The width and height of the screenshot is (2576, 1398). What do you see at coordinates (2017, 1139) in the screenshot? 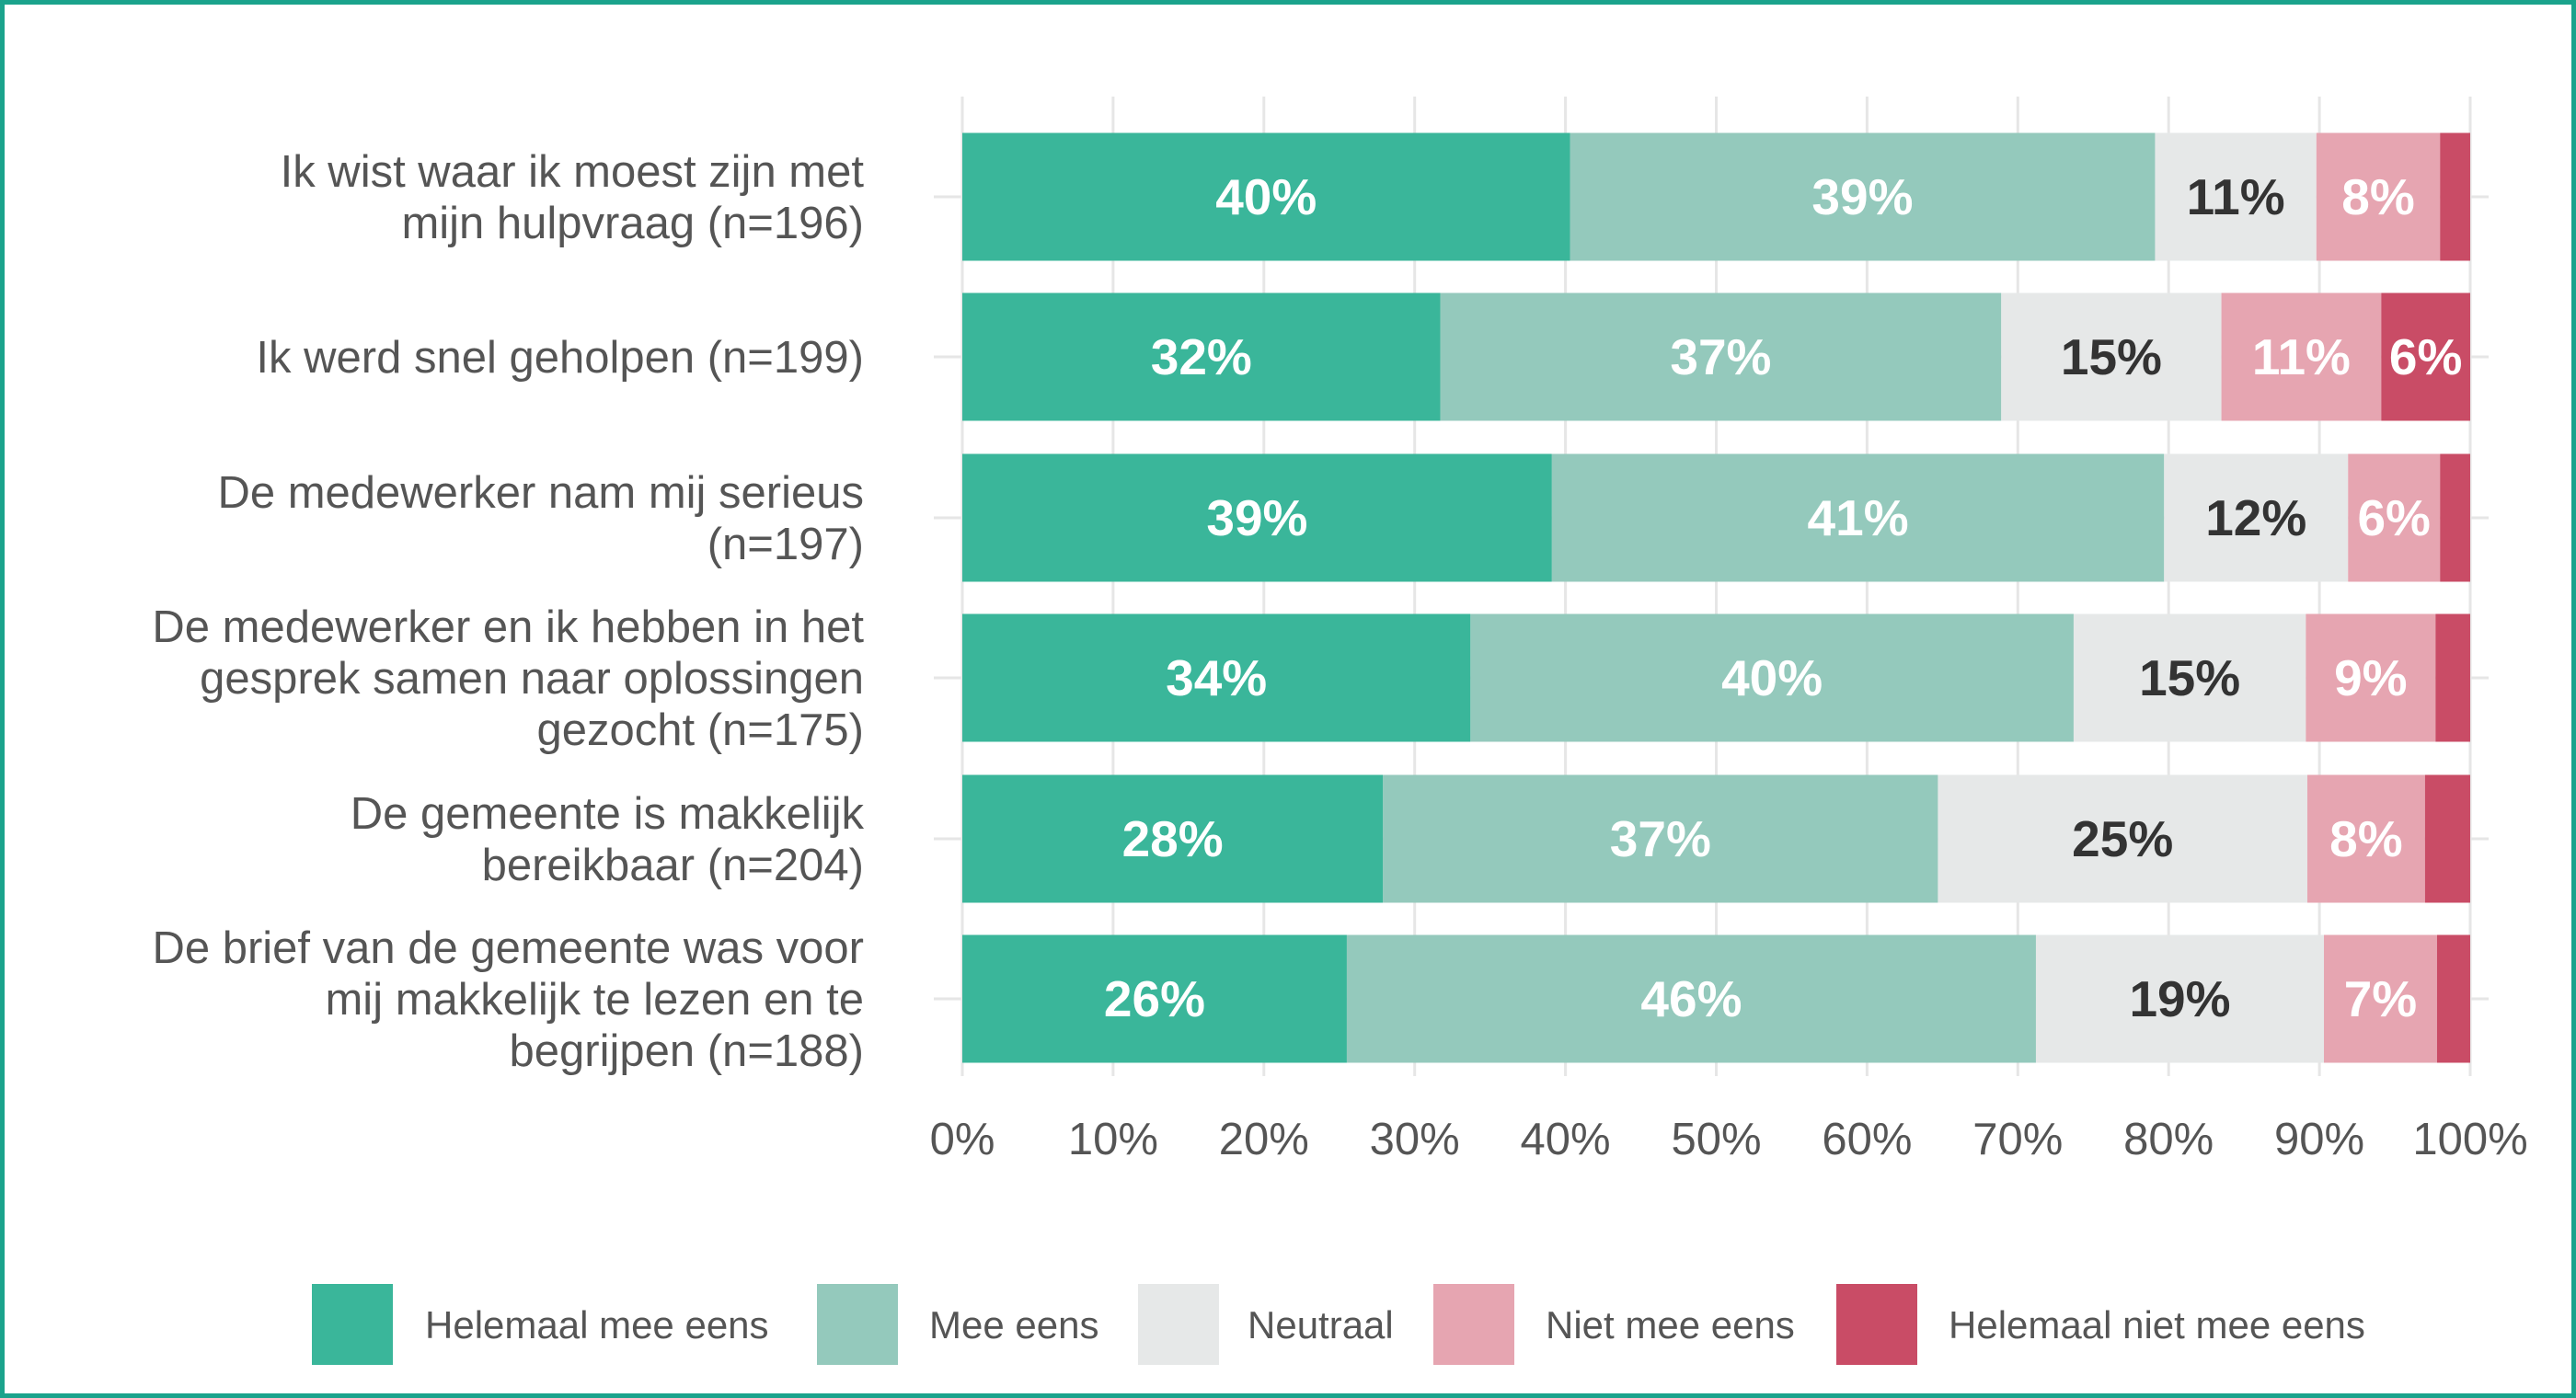
I see `x-tick-label: 70%` at bounding box center [2017, 1139].